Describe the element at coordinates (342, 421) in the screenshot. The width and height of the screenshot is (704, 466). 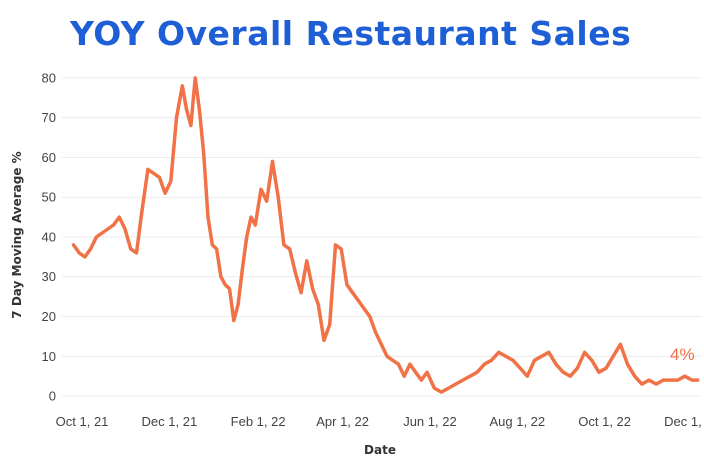
I see `x-tick-label: Apr 1, 22` at that location.